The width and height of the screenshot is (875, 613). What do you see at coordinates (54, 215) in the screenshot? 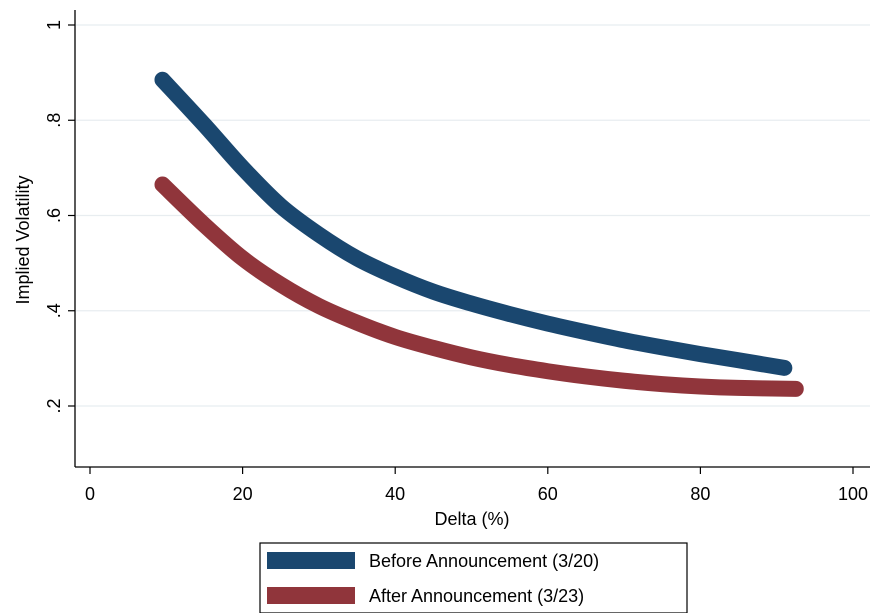
I see `y-tick-label-2: .6` at bounding box center [54, 215].